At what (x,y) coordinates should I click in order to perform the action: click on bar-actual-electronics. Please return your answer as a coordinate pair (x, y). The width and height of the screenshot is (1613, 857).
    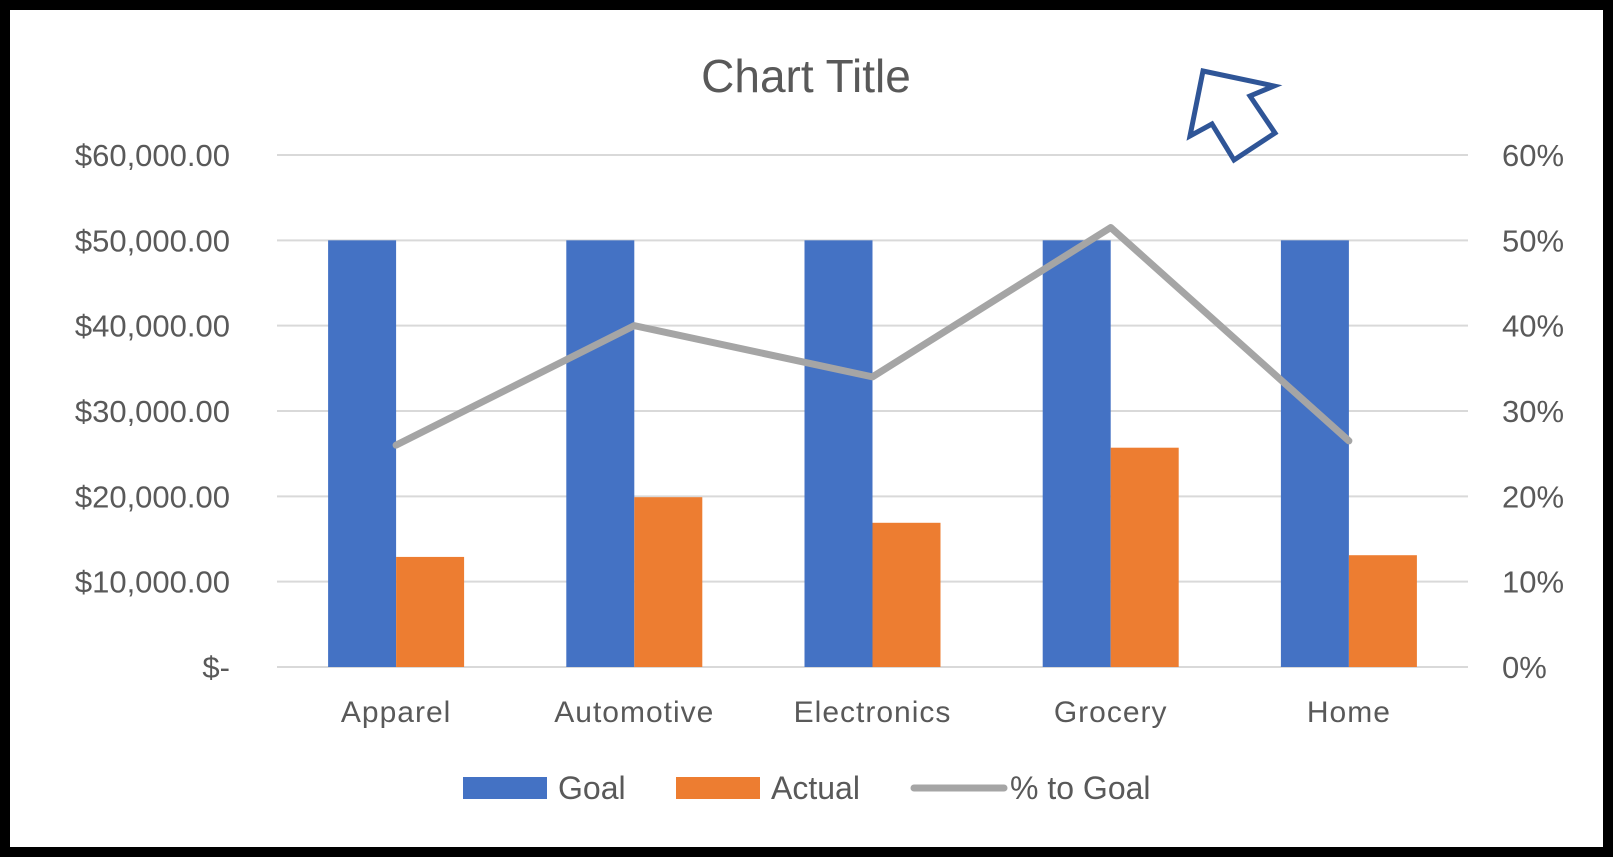
    Looking at the image, I should click on (906, 594).